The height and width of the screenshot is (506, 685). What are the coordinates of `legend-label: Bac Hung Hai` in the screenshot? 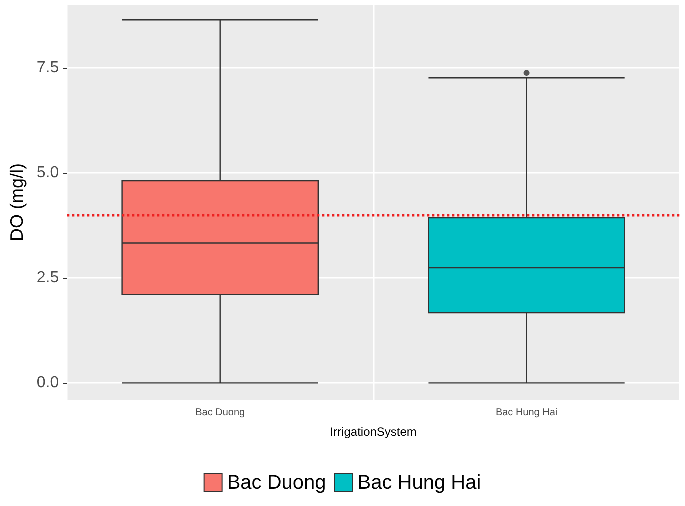 It's located at (420, 483).